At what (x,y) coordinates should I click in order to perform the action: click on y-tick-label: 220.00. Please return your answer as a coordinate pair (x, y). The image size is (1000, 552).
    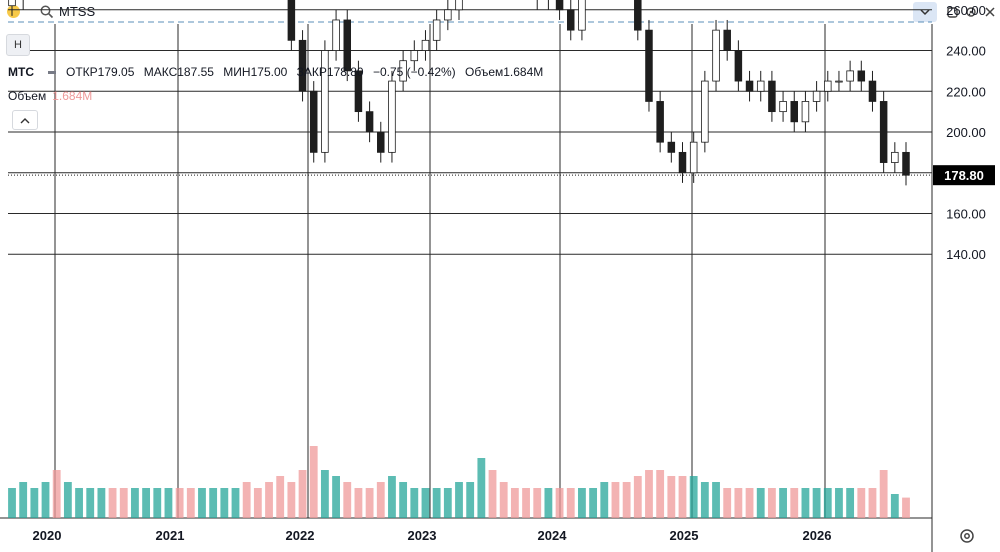
    Looking at the image, I should click on (966, 91).